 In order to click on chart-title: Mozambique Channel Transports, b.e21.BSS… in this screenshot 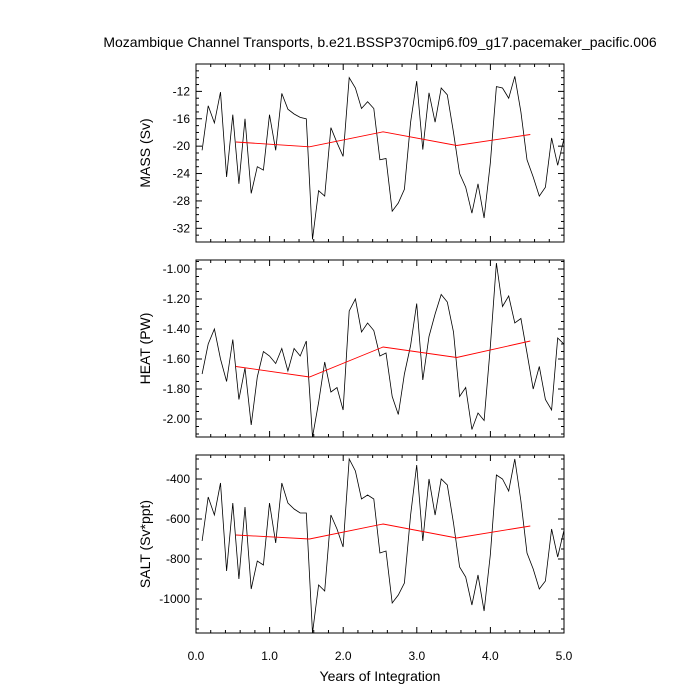, I will do `click(380, 42)`.